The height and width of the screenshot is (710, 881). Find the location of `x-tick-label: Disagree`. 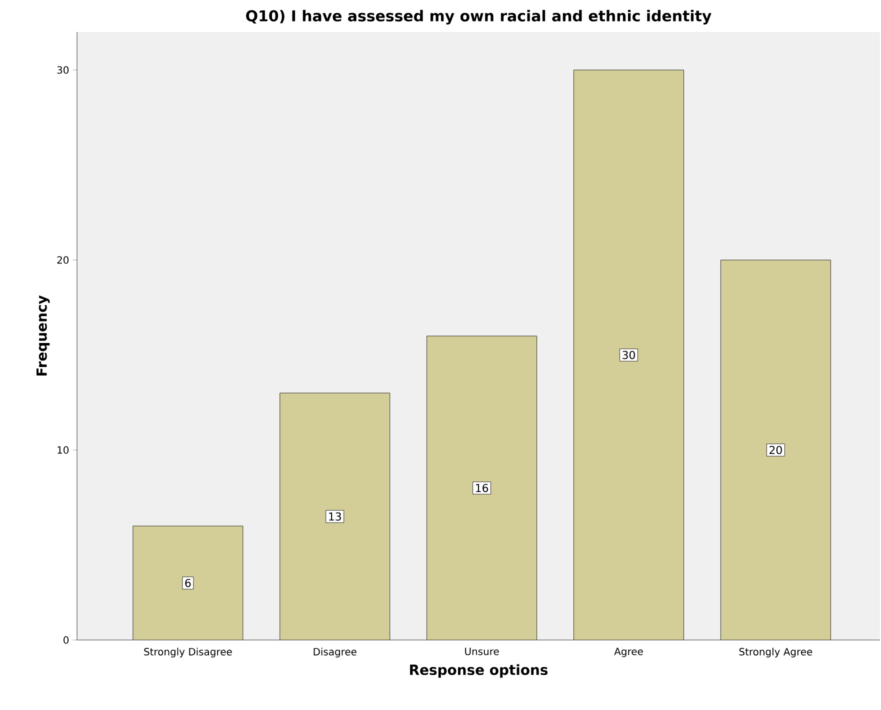

x-tick-label: Disagree is located at coordinates (335, 653).